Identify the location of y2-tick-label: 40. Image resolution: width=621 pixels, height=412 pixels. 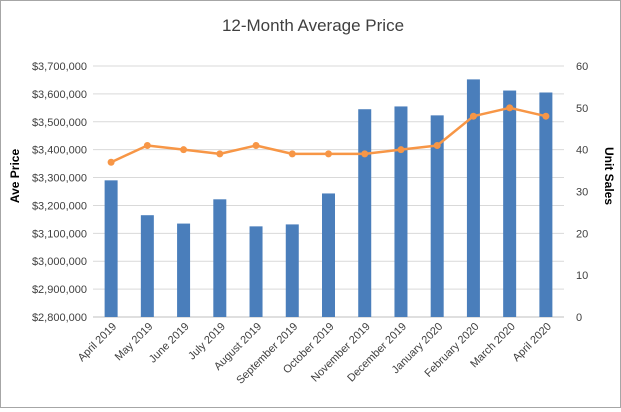
(582, 151).